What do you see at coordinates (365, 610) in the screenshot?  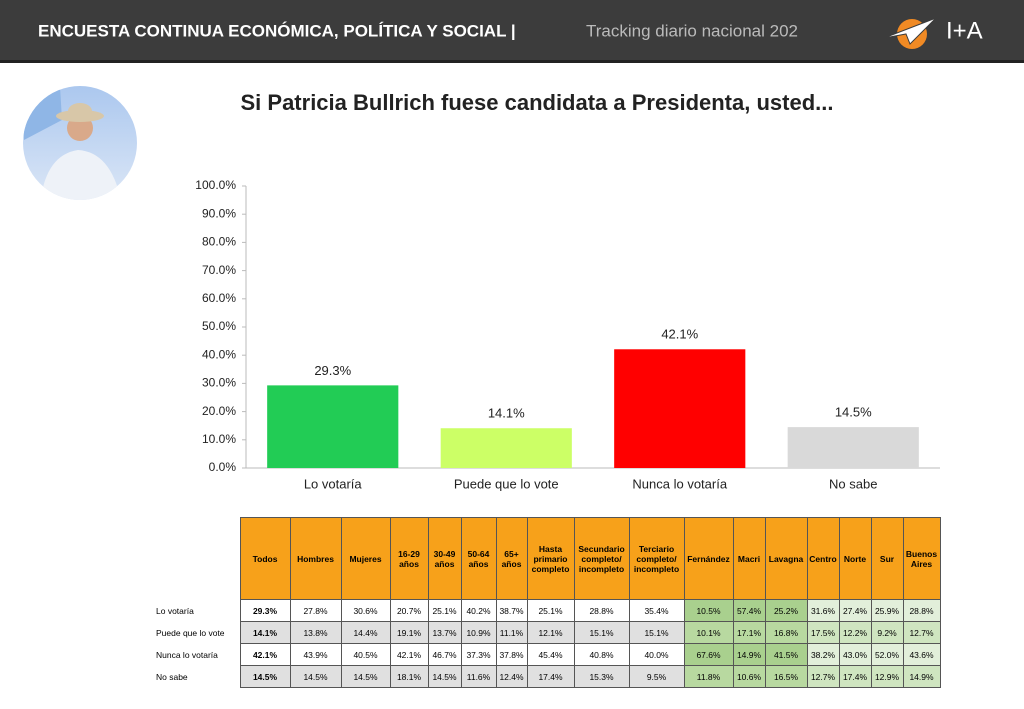 I see `table-cell: 30.6%` at bounding box center [365, 610].